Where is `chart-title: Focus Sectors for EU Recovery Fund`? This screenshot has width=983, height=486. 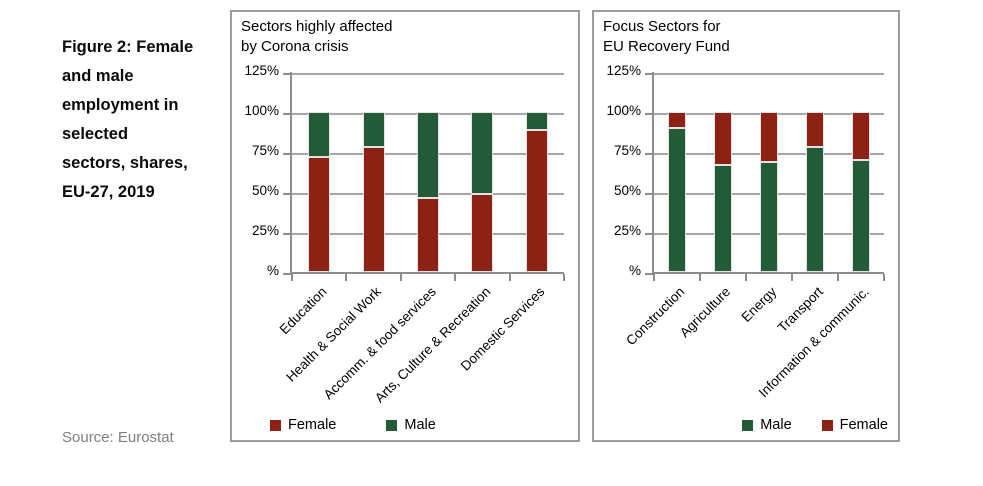 chart-title: Focus Sectors for EU Recovery Fund is located at coordinates (666, 36).